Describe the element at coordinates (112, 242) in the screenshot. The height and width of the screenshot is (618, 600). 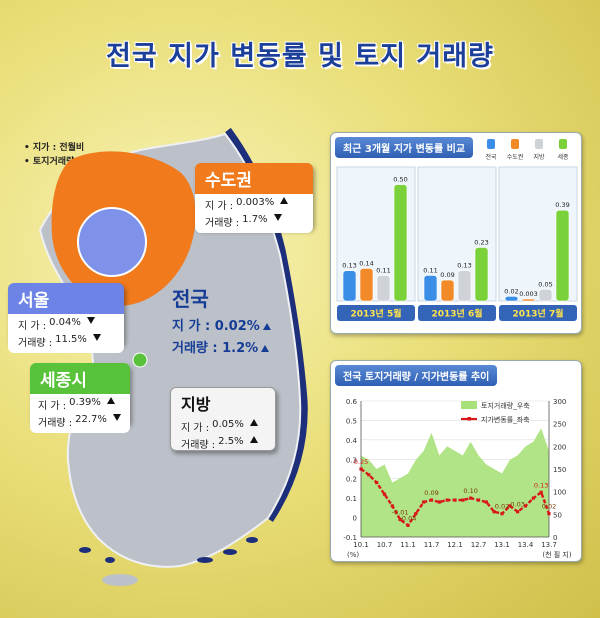
I see `seoul-area` at that location.